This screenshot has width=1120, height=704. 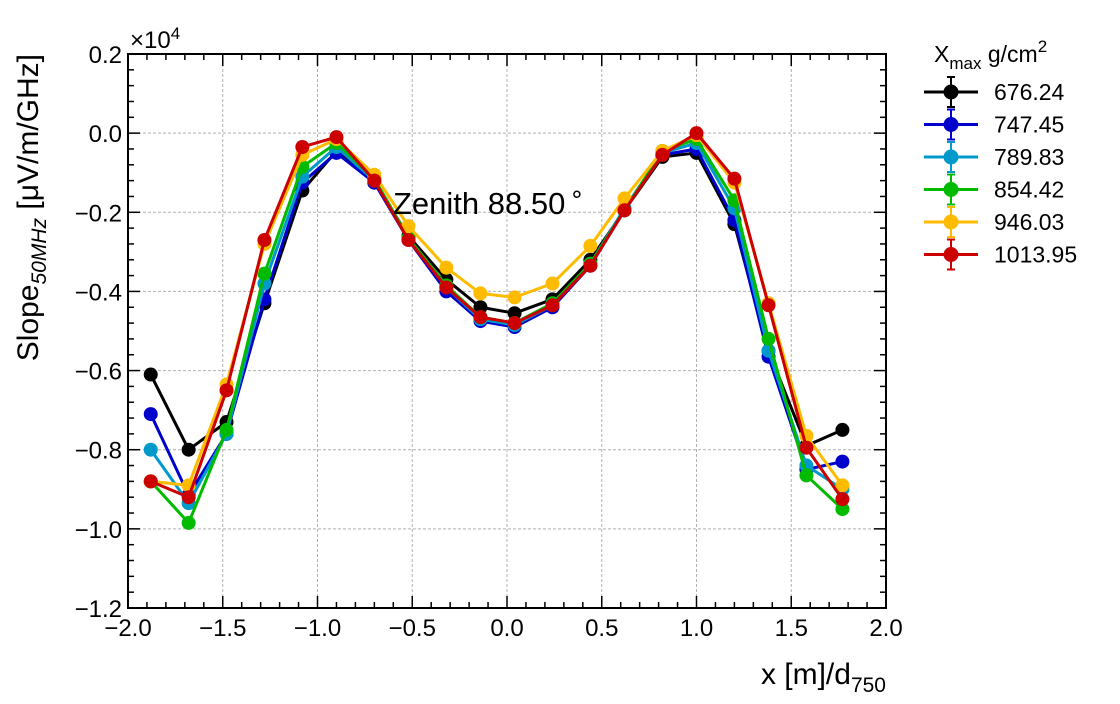 What do you see at coordinates (105, 55) in the screenshot?
I see `y-tick-label: 0.2` at bounding box center [105, 55].